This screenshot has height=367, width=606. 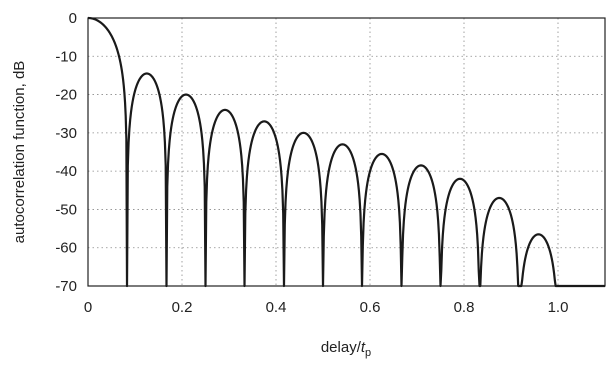 What do you see at coordinates (66, 248) in the screenshot?
I see `y-tick-label: -60` at bounding box center [66, 248].